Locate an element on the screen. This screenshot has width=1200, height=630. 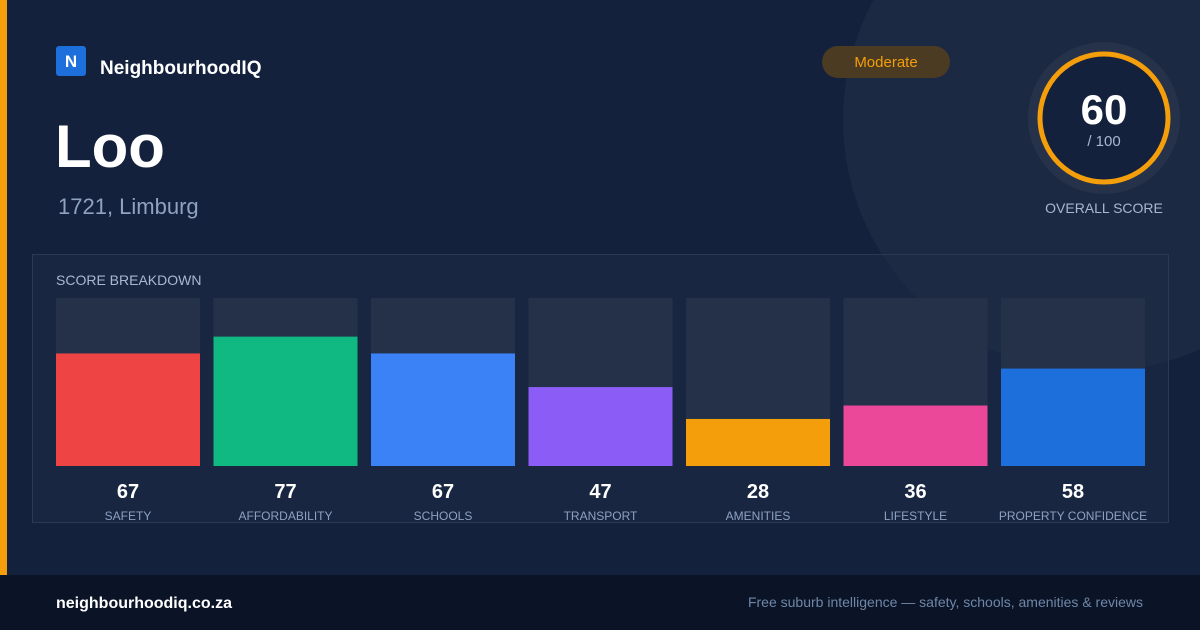
category-label: SAFETY is located at coordinates (128, 516).